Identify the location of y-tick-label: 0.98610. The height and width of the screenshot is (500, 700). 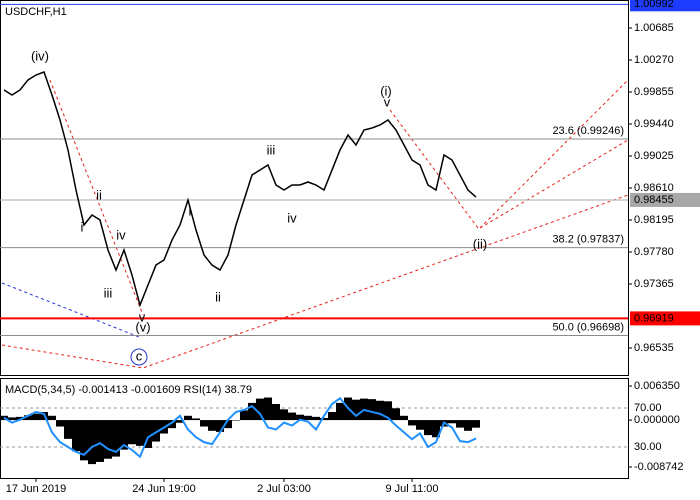
(654, 188).